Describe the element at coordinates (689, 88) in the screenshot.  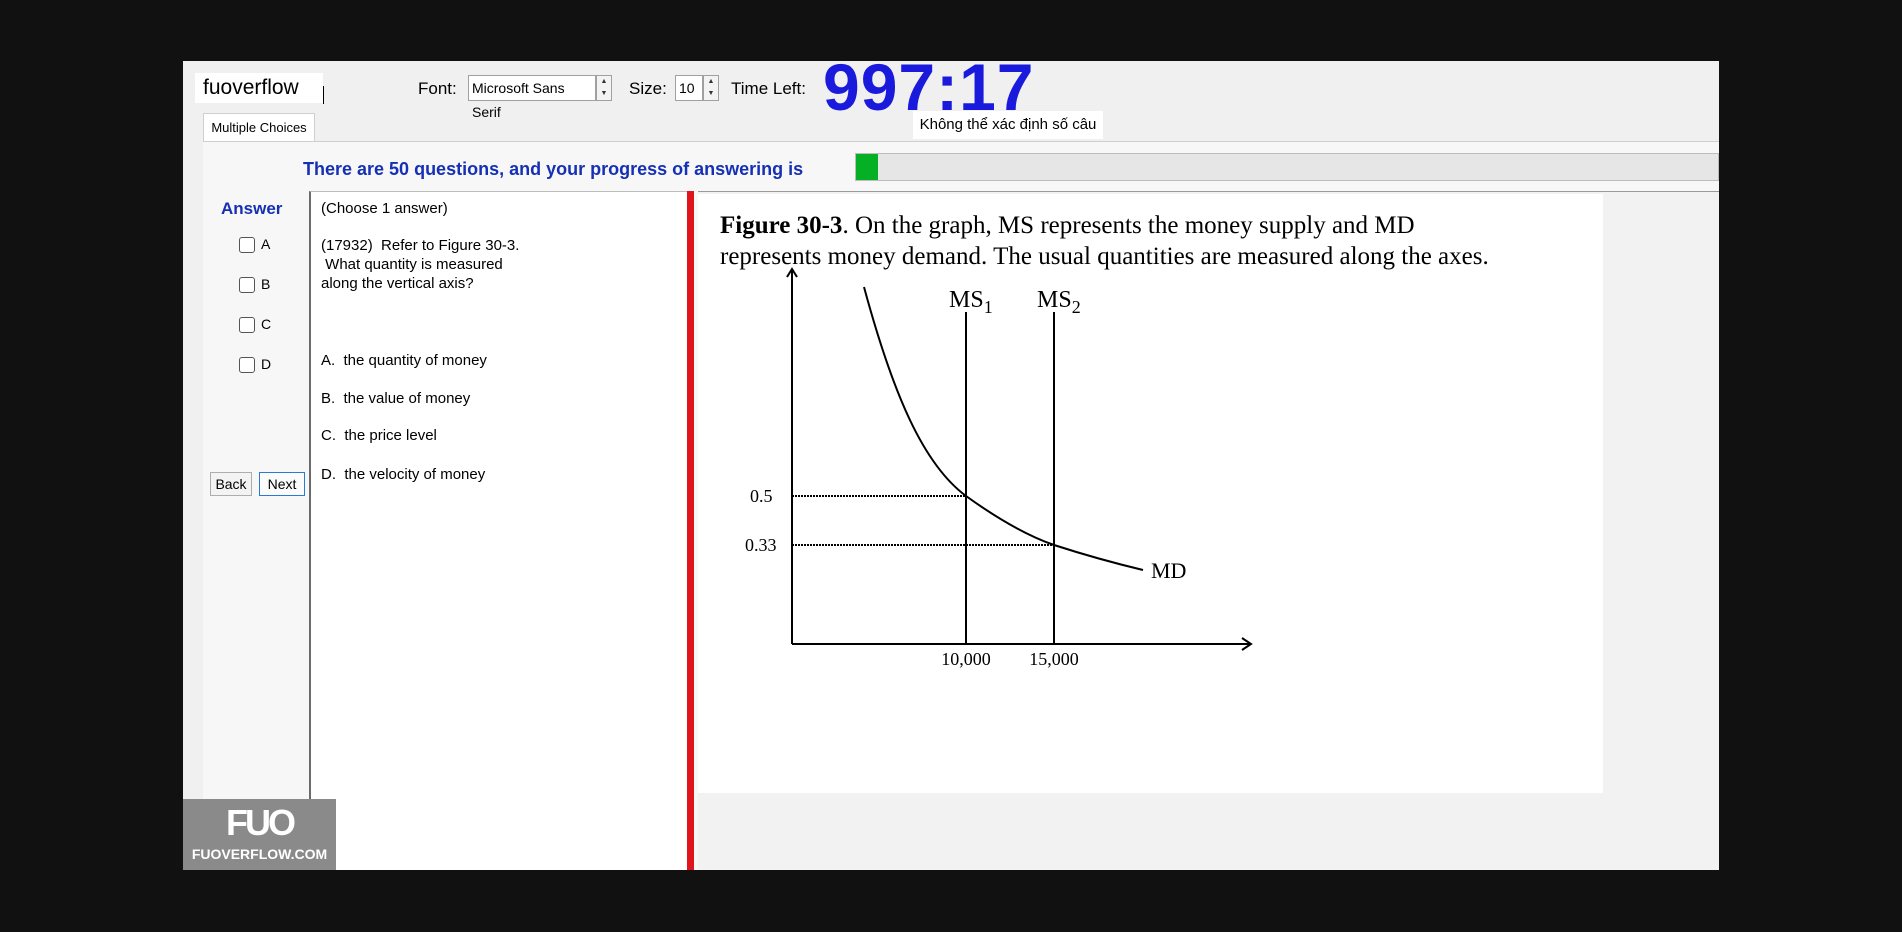
I see `size-input: 10` at that location.